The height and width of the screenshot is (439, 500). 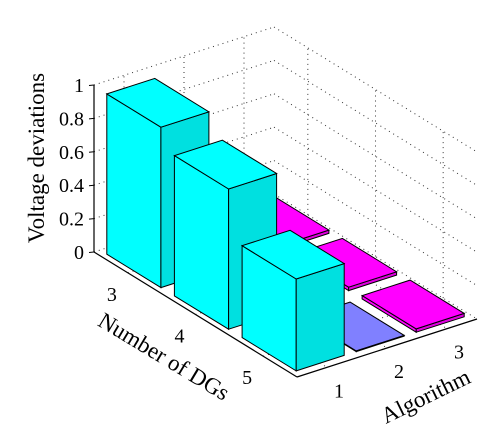 What do you see at coordinates (164, 357) in the screenshot?
I see `x-axis-label: Number of DGs` at bounding box center [164, 357].